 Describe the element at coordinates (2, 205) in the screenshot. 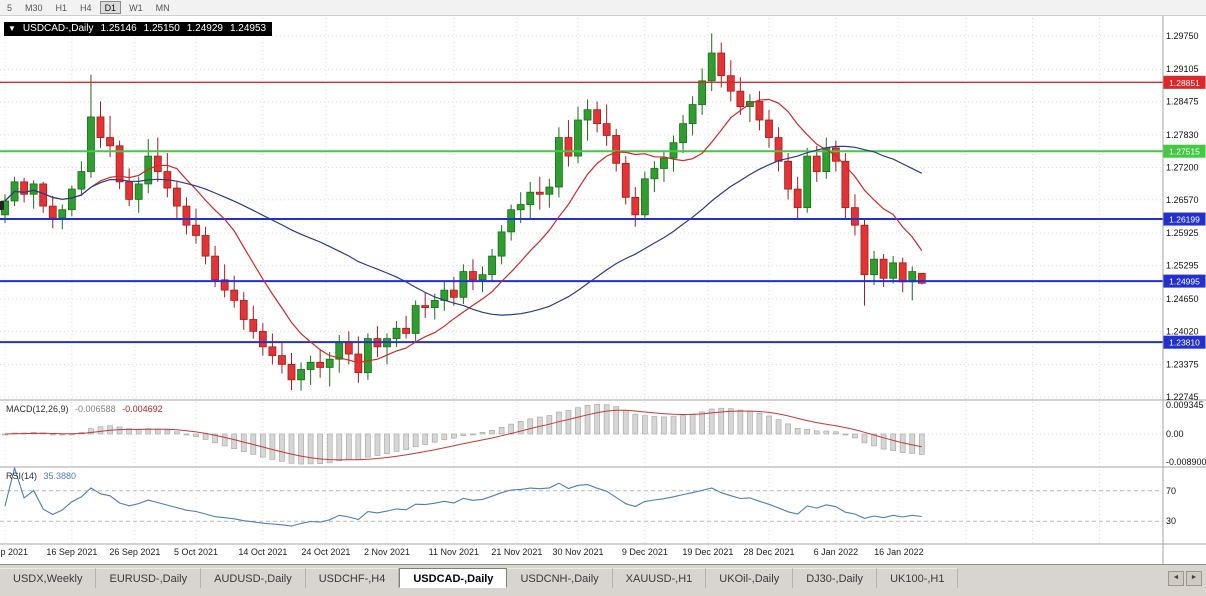

I see `clipped-candle` at that location.